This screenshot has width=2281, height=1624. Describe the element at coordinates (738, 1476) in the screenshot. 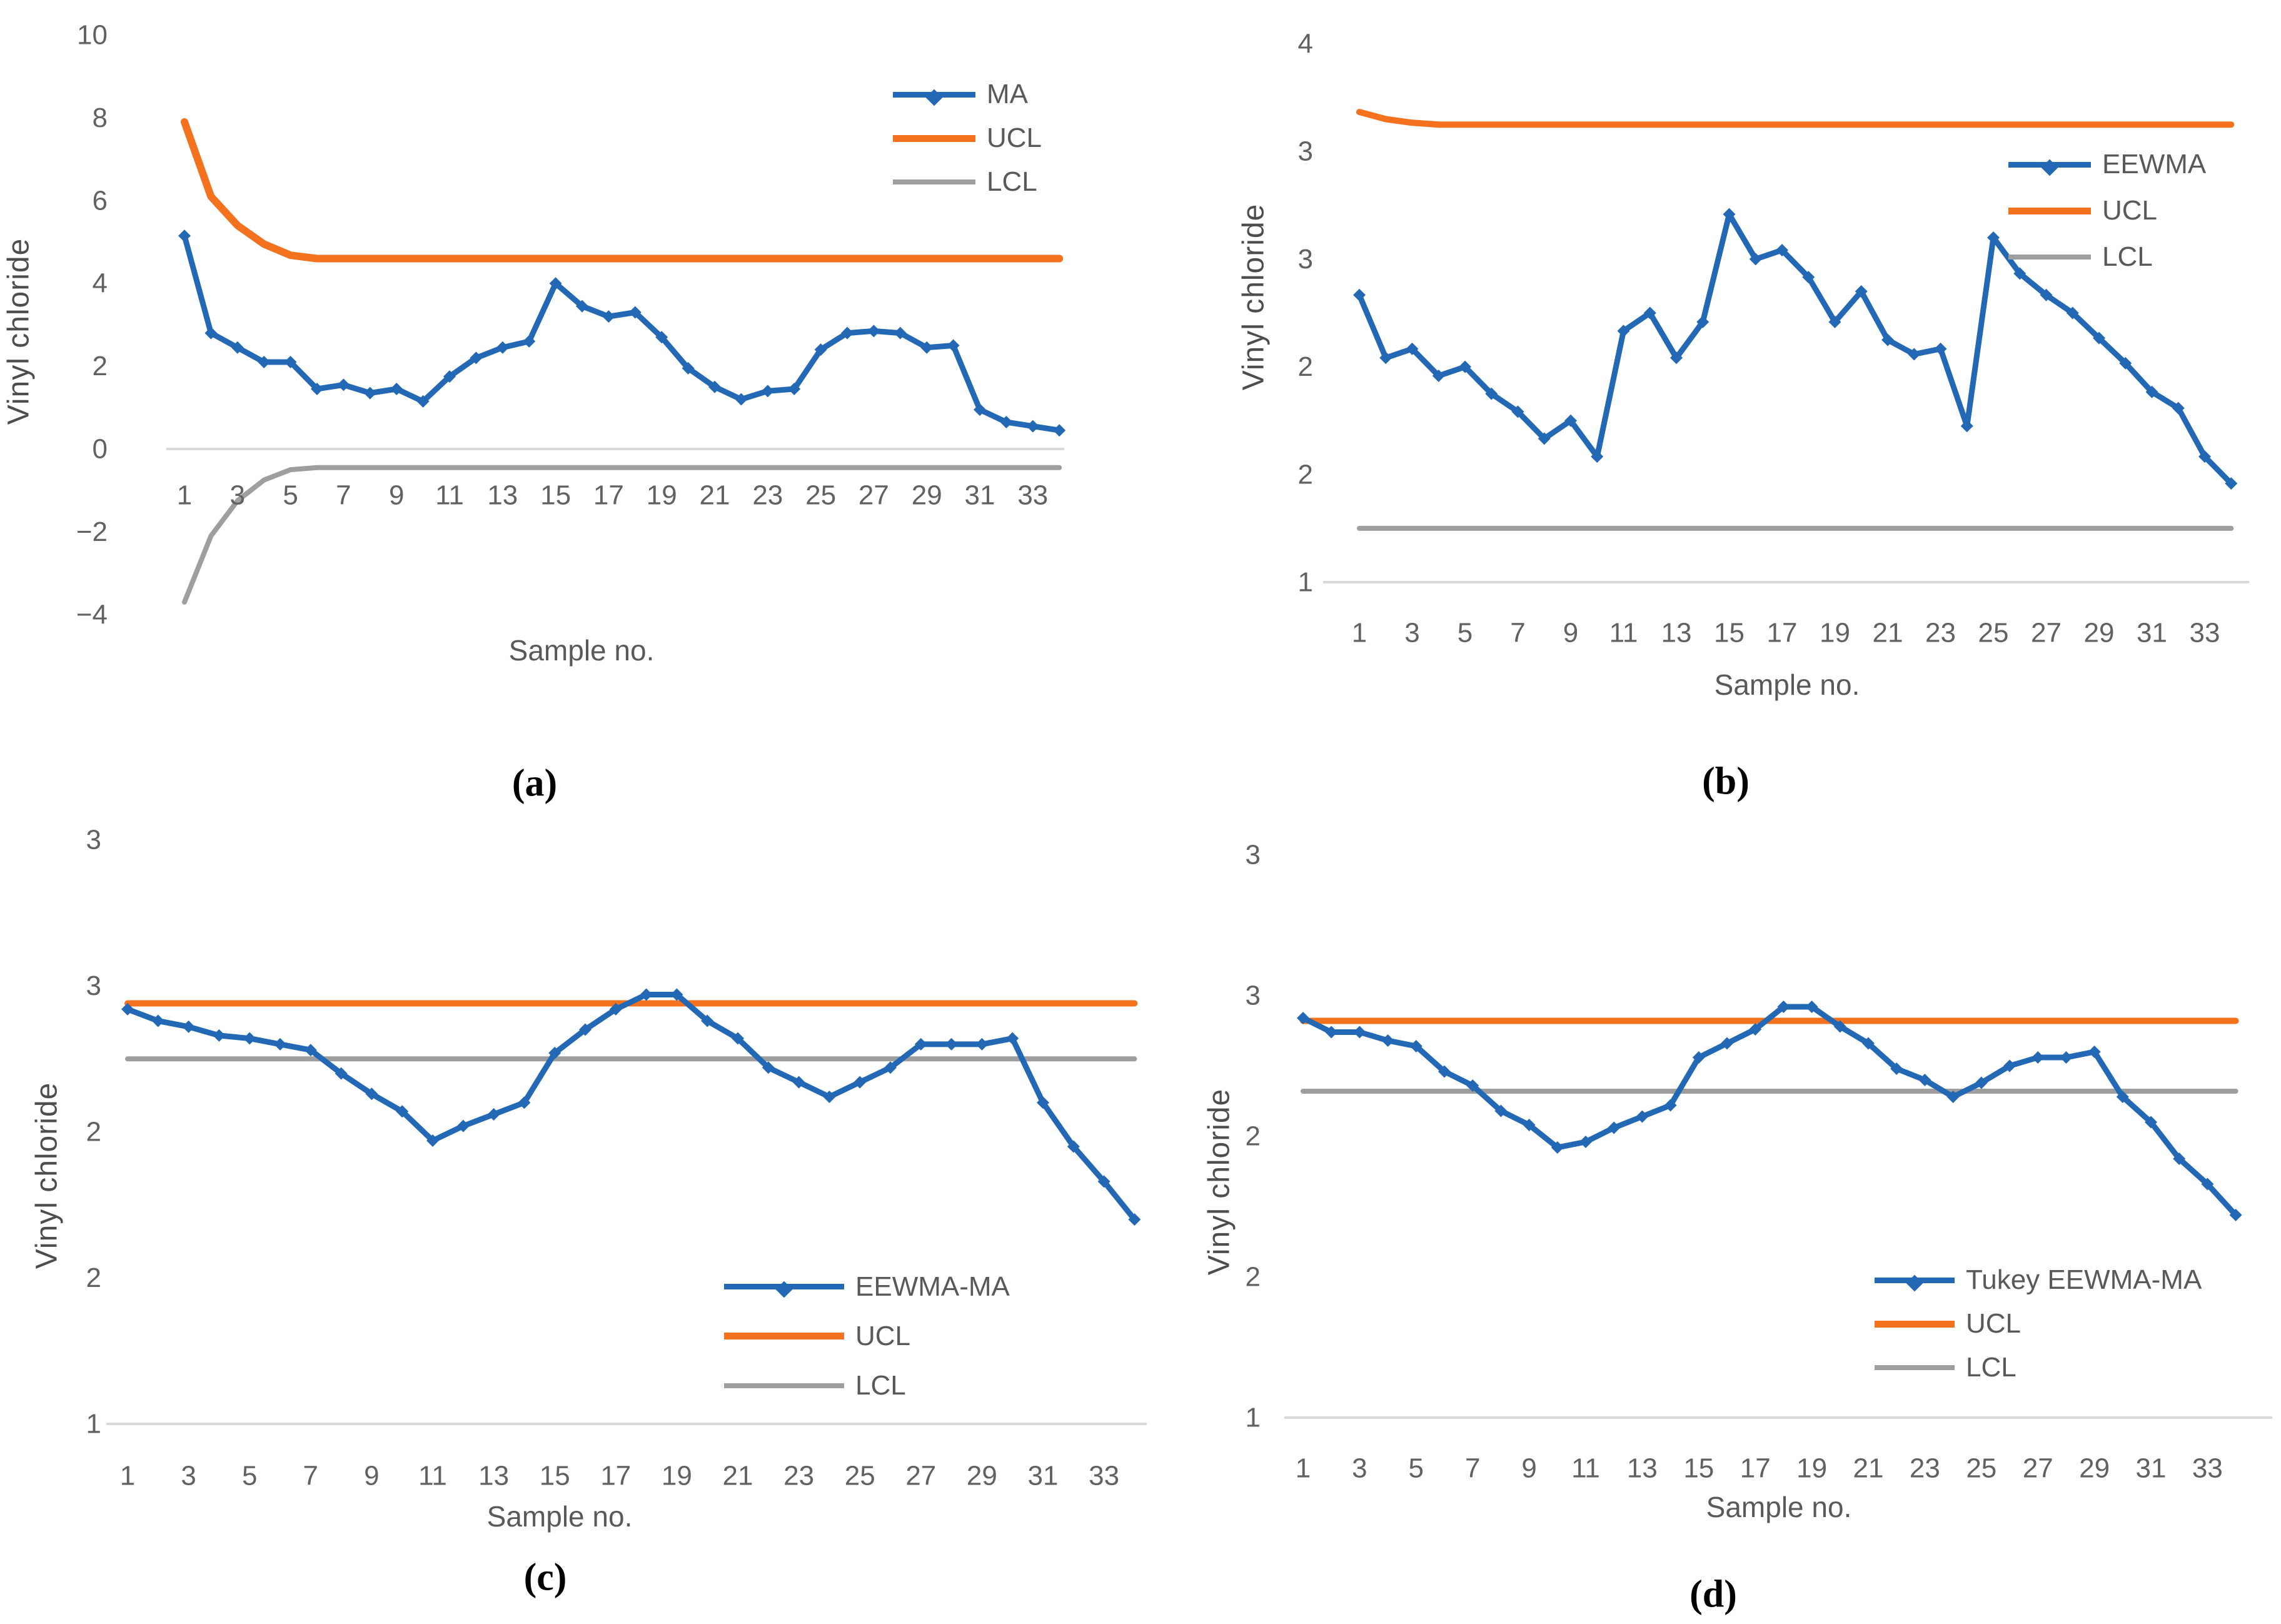

I see `x-tick: 21` at that location.